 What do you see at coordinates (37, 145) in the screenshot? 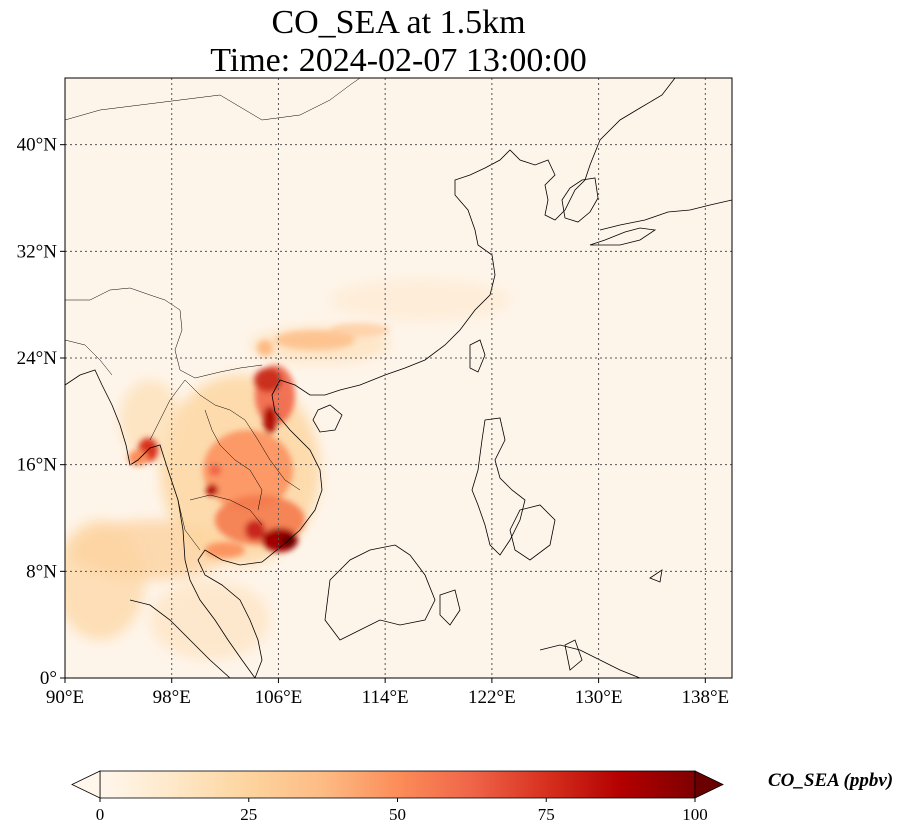
I see `lat-tick-label: 40°N` at bounding box center [37, 145].